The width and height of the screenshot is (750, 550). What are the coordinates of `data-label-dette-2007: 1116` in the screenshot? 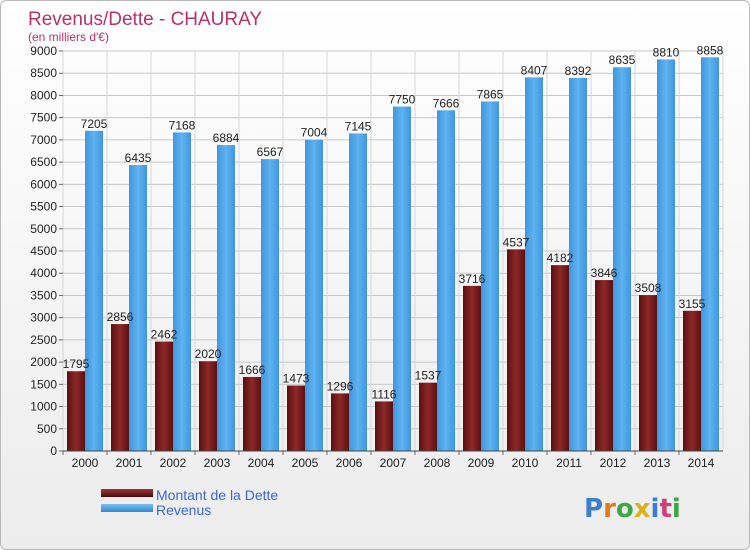 It's located at (384, 394).